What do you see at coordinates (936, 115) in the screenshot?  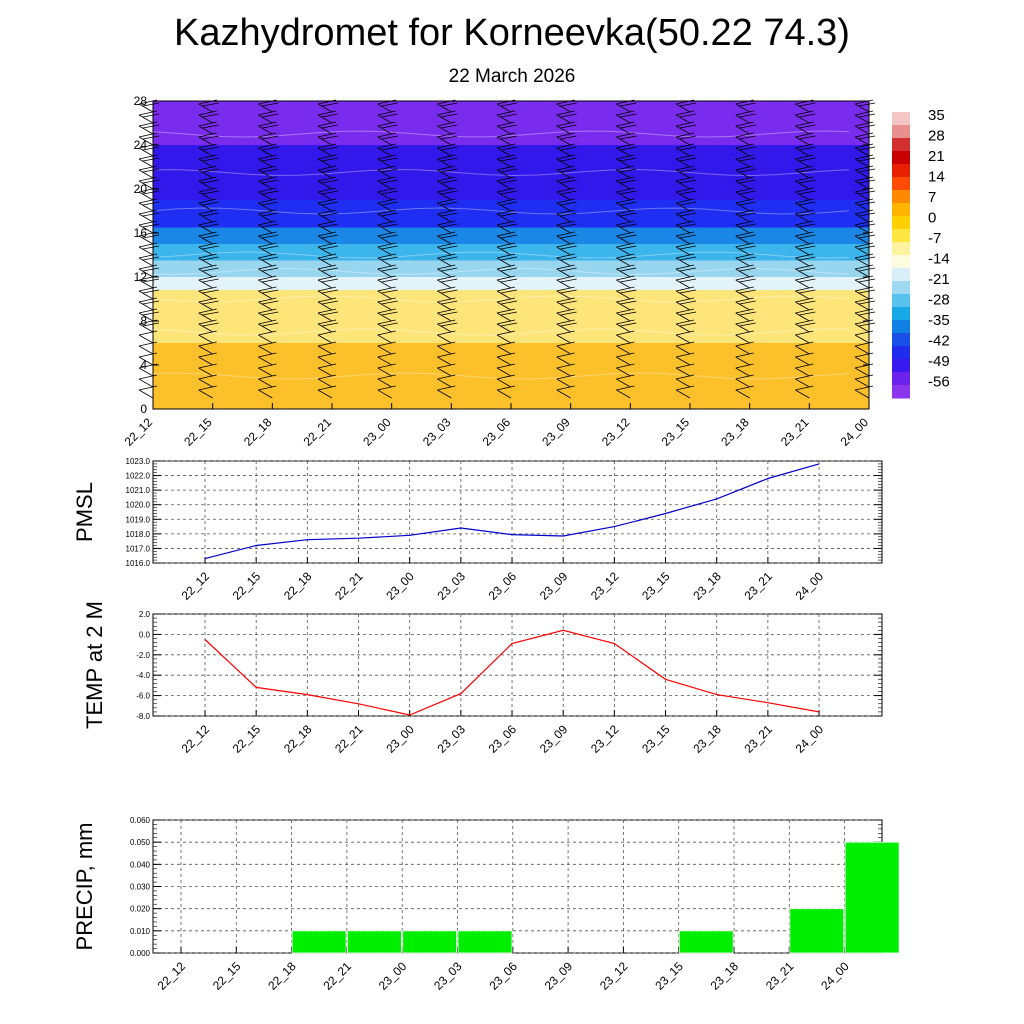 I see `colorbar-label: 35` at bounding box center [936, 115].